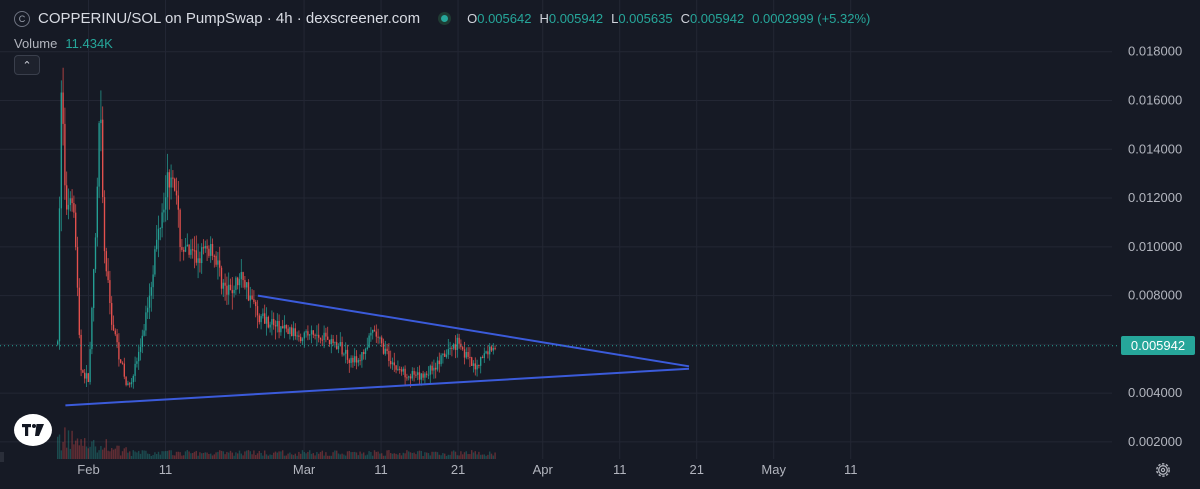  What do you see at coordinates (543, 469) in the screenshot?
I see `time-tick-label: Apr` at bounding box center [543, 469].